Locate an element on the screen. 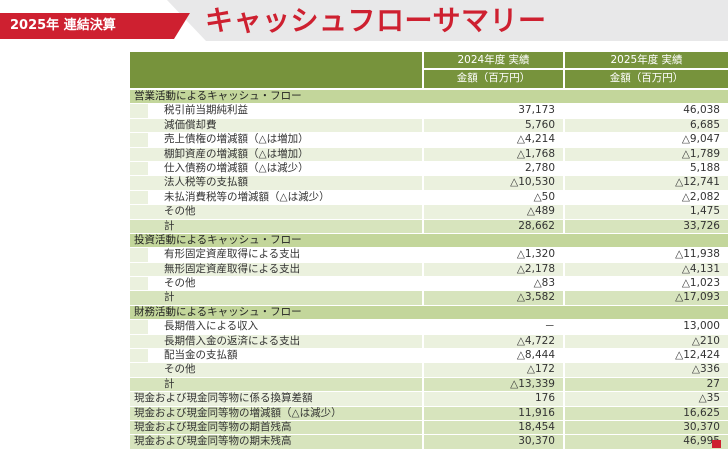 This screenshot has width=728, height=452. column-header-2024-label: 2024年度 実績 is located at coordinates (493, 61).